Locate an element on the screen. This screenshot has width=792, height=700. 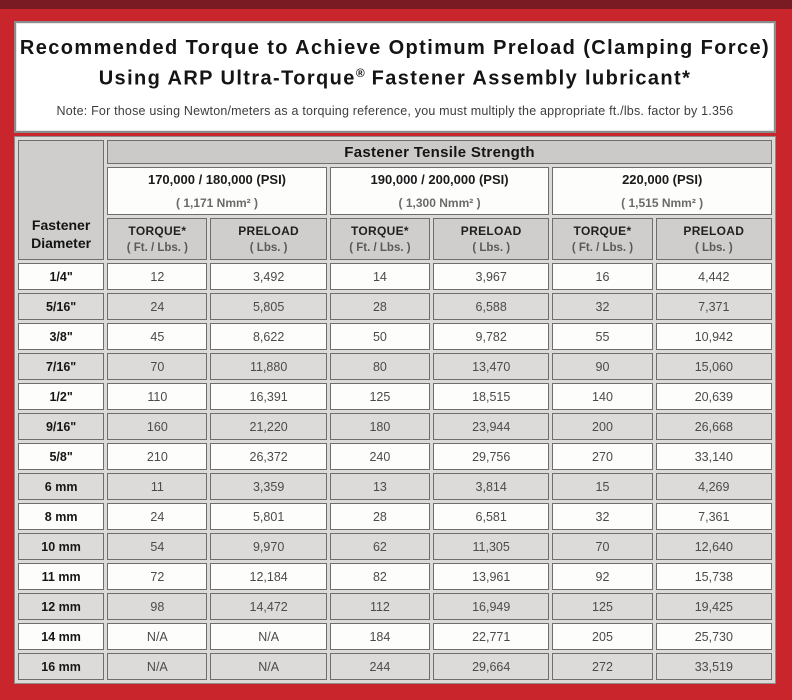
value-cell: 29,664 is located at coordinates (491, 666).